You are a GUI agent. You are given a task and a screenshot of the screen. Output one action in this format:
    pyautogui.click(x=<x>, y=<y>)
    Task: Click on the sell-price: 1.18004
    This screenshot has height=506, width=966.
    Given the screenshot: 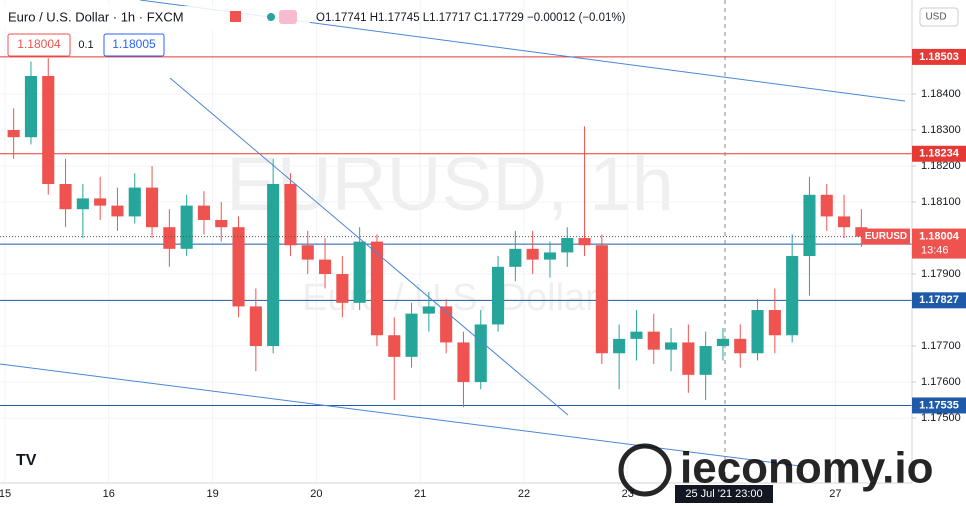 What is the action you would take?
    pyautogui.click(x=39, y=44)
    